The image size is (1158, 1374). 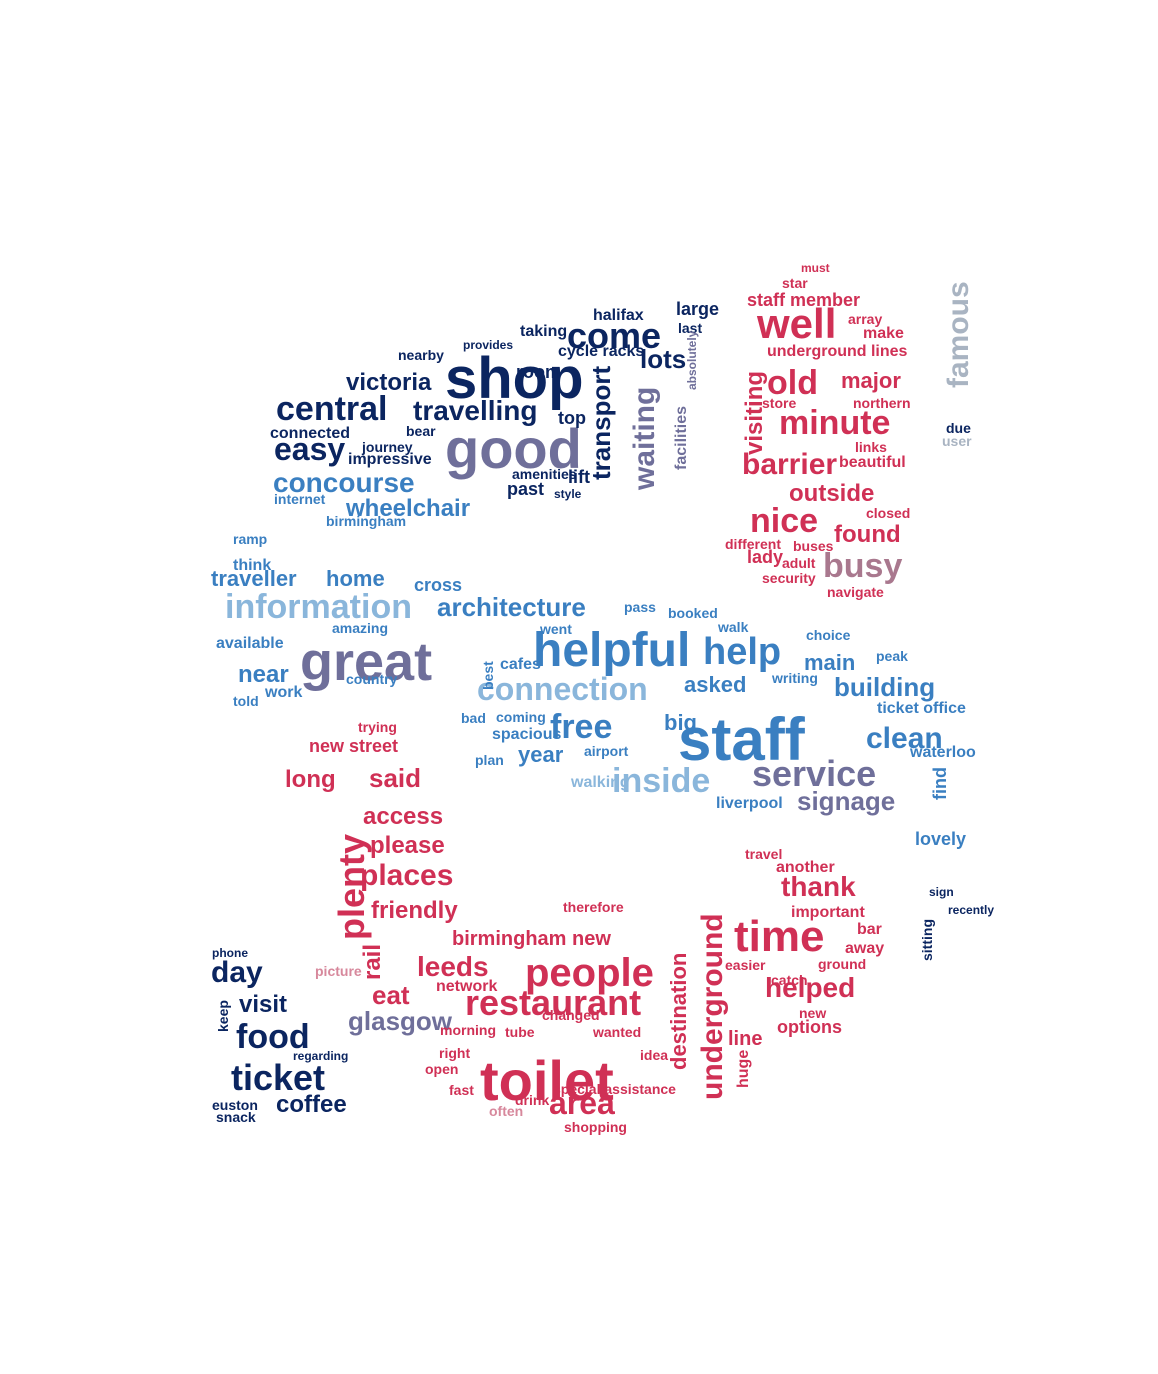 What do you see at coordinates (568, 494) in the screenshot?
I see `cloud-word: style` at bounding box center [568, 494].